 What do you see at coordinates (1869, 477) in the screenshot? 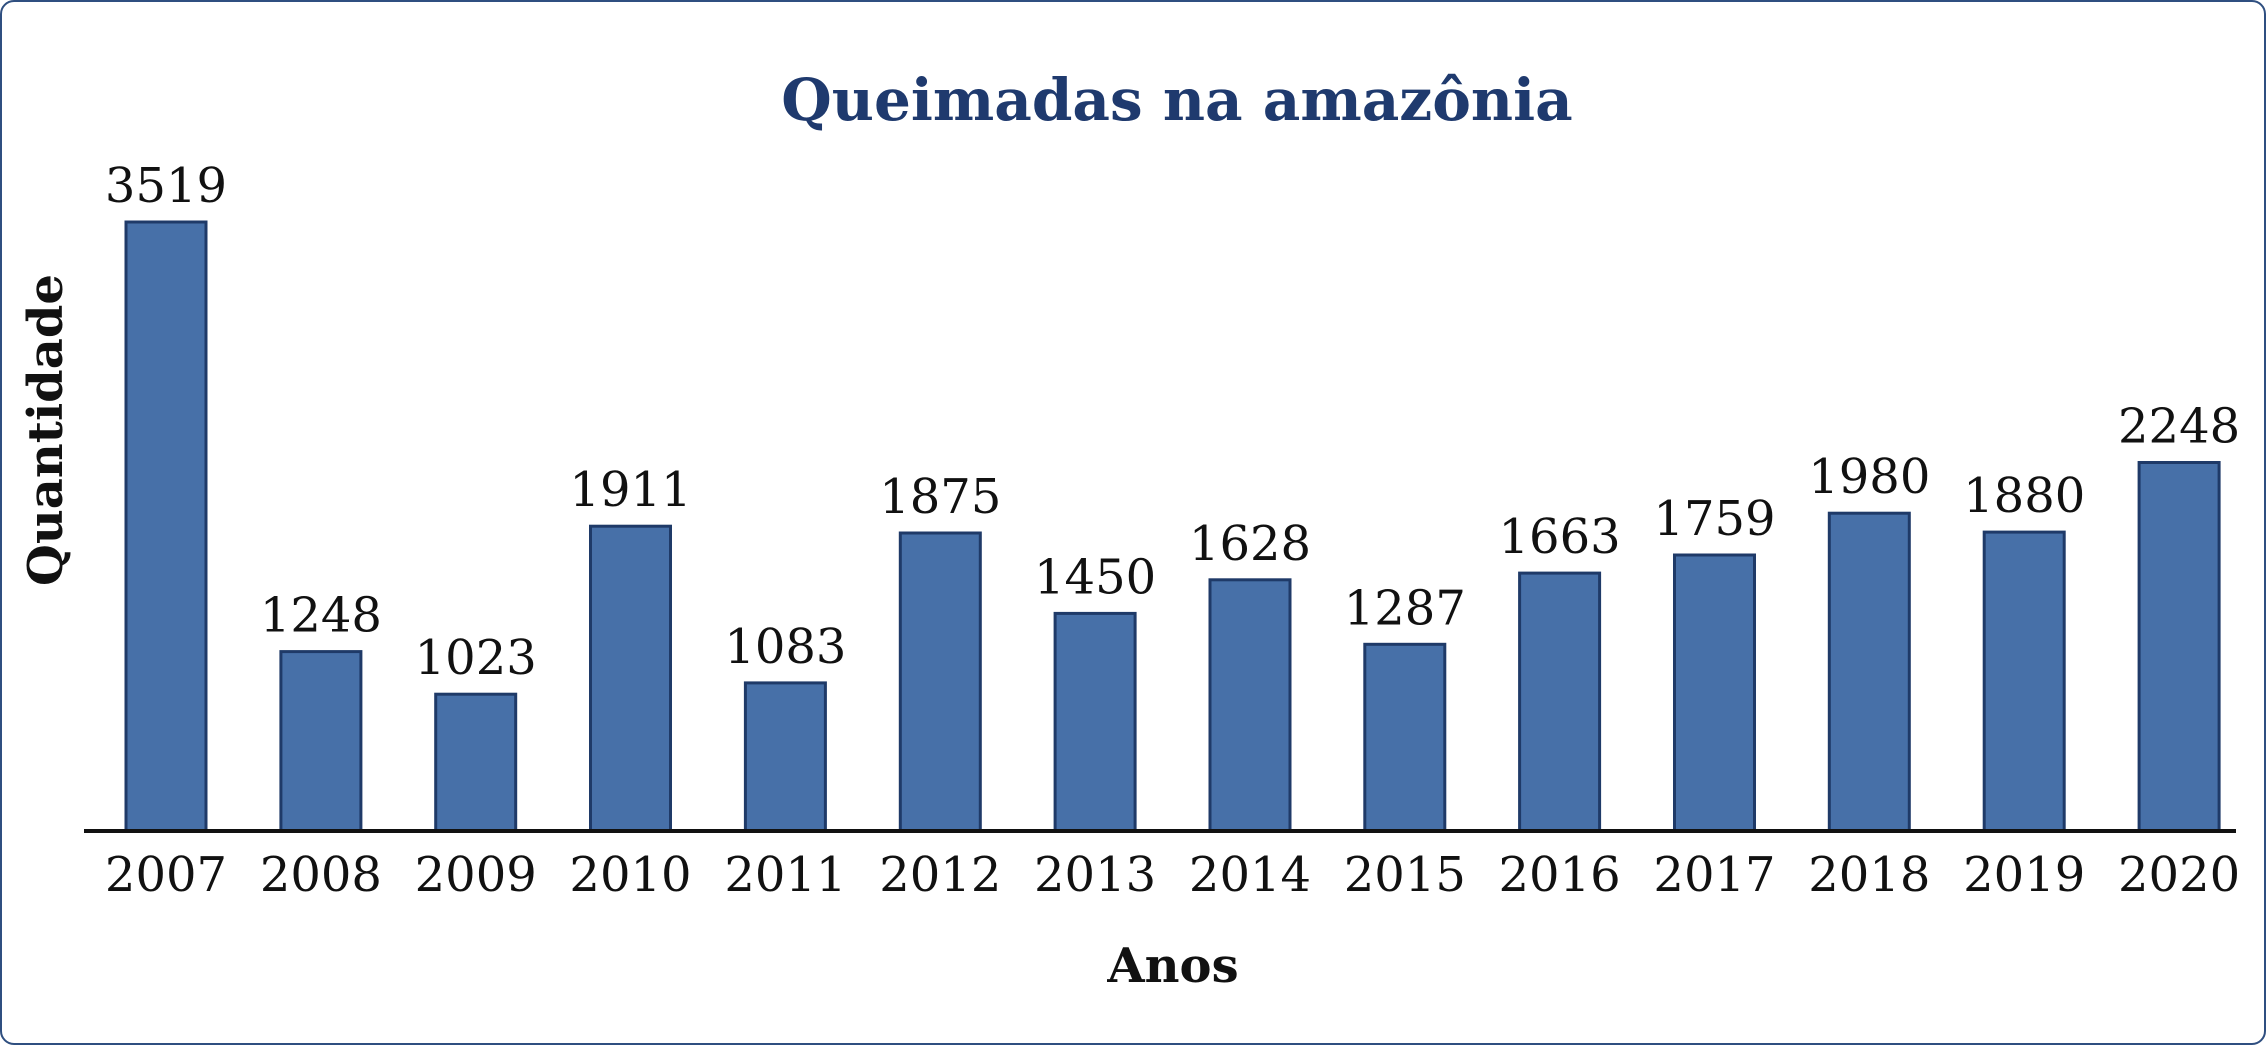
I see `data-label-2018: 1980` at bounding box center [1869, 477].